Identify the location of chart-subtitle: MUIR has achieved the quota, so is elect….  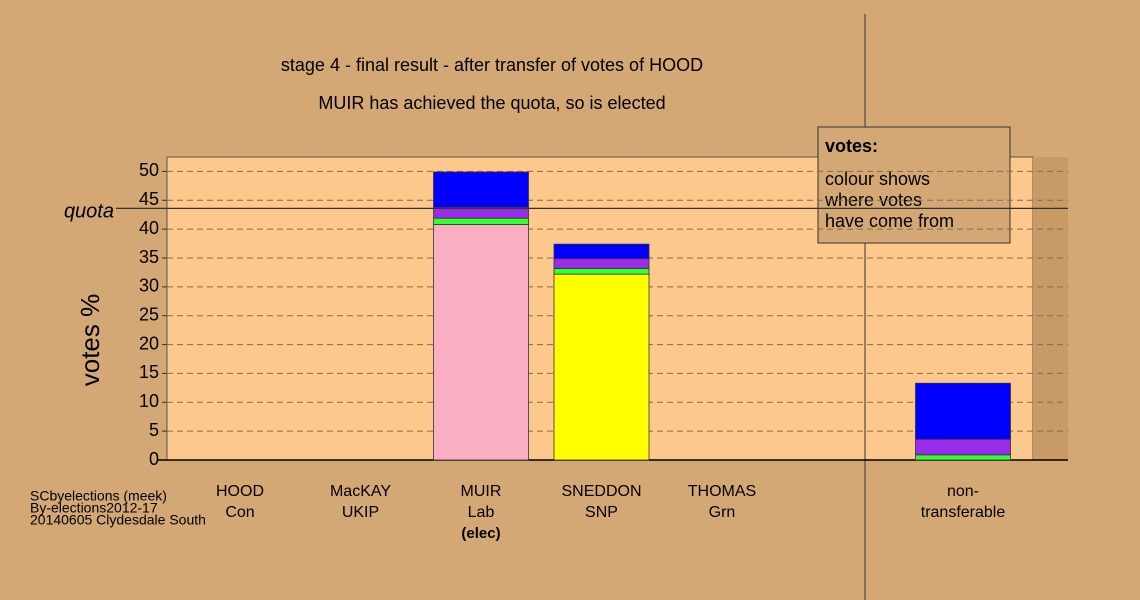
(491, 103).